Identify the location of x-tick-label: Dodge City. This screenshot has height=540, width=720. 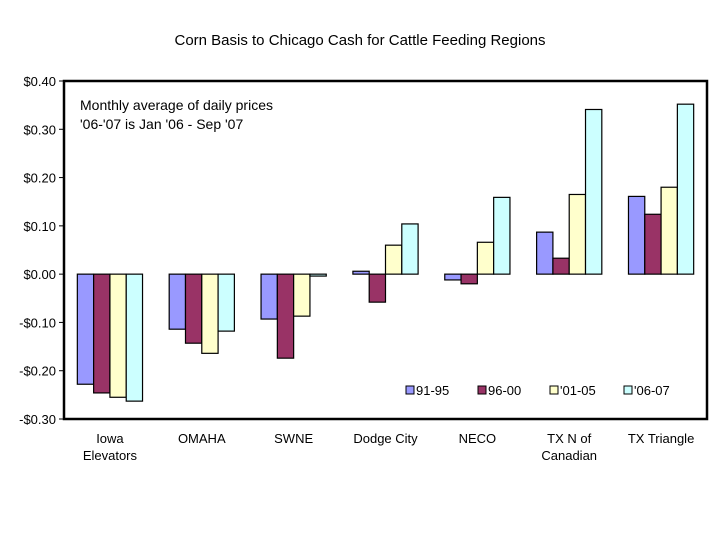
(385, 438).